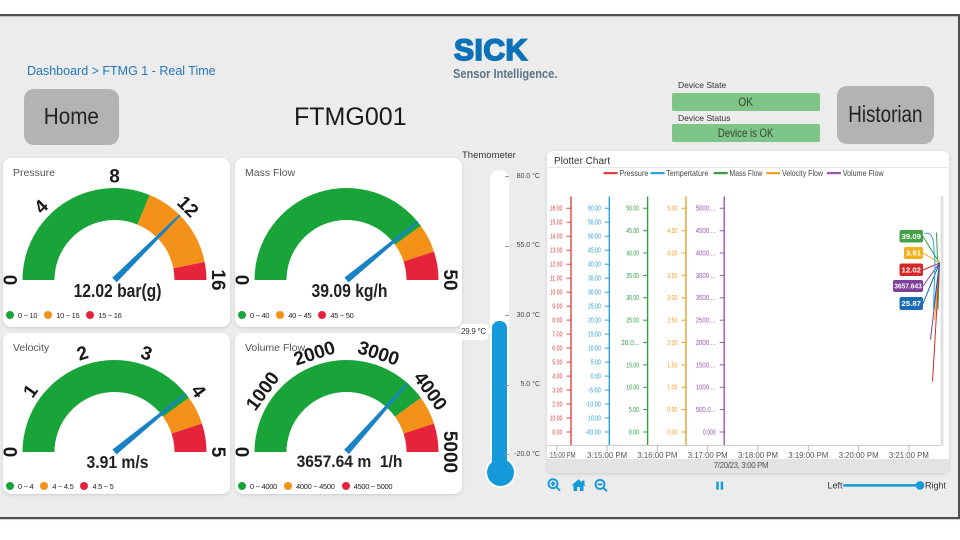 The height and width of the screenshot is (540, 960). Describe the element at coordinates (557, 334) in the screenshot. I see `svg-text: 7.00` at that location.